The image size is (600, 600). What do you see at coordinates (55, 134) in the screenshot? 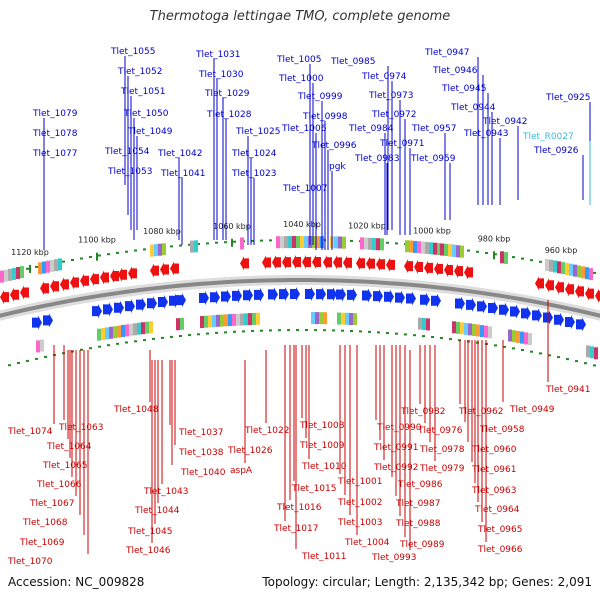
I see `gene-label-forward: Tlet_1078` at bounding box center [55, 134].